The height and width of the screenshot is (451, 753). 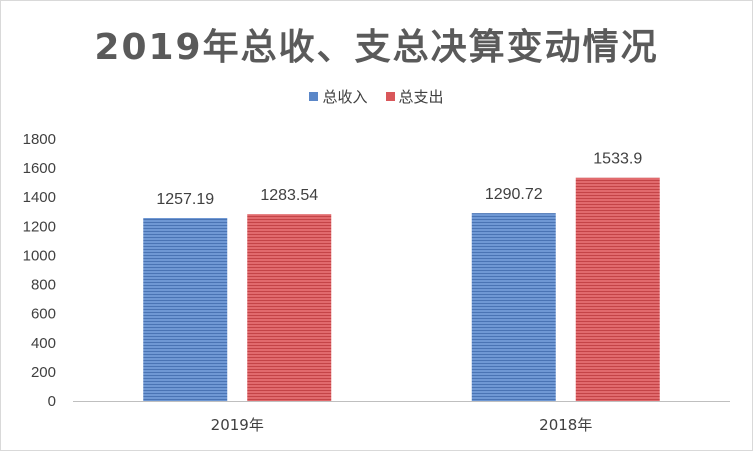 I want to click on legend-swatch-expense, so click(x=390, y=96).